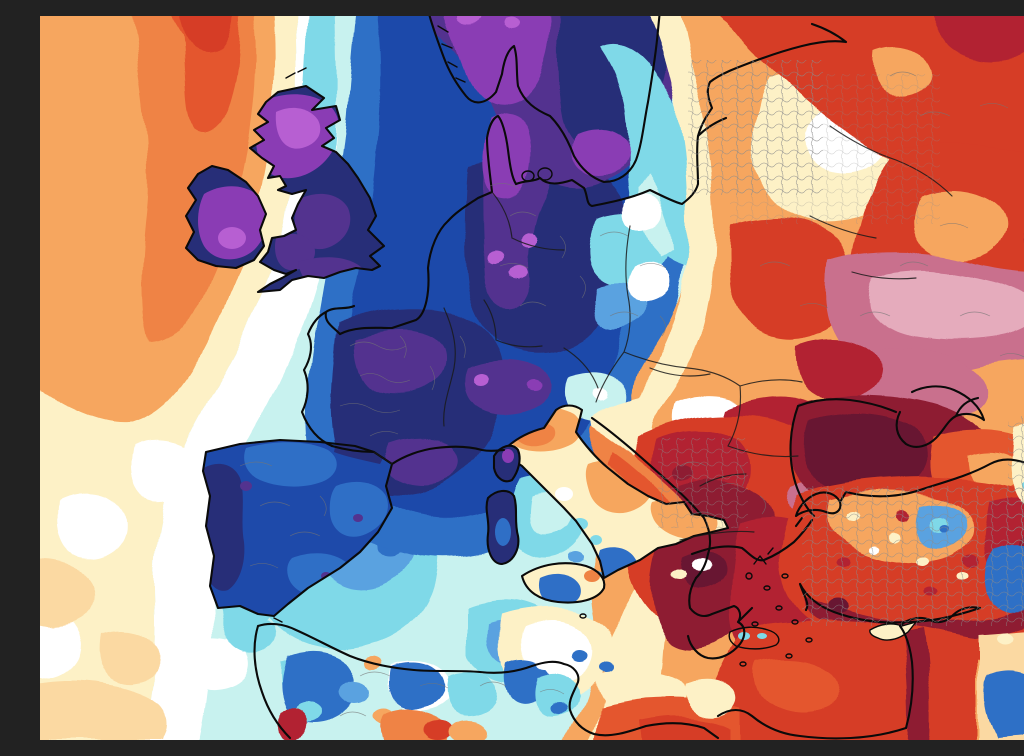 Image resolution: width=1024 pixels, height=756 pixels. Describe the element at coordinates (940, 416) in the screenshot. I see `crimea-azov-coastline` at that location.